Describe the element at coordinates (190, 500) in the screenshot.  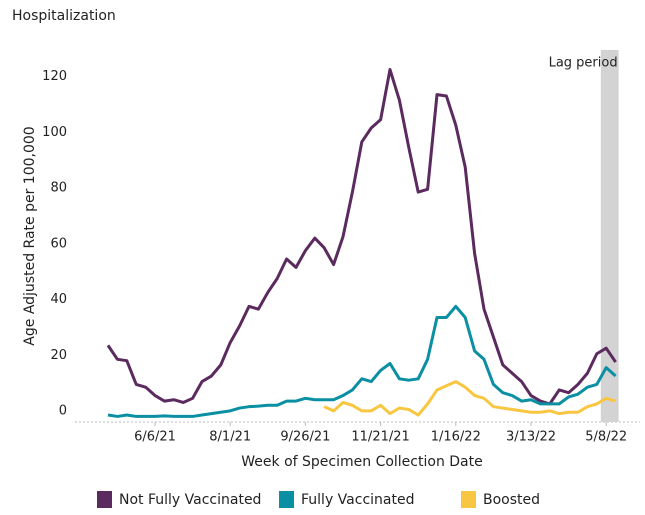
I see `legend-label: Not Fully Vaccinated` at that location.